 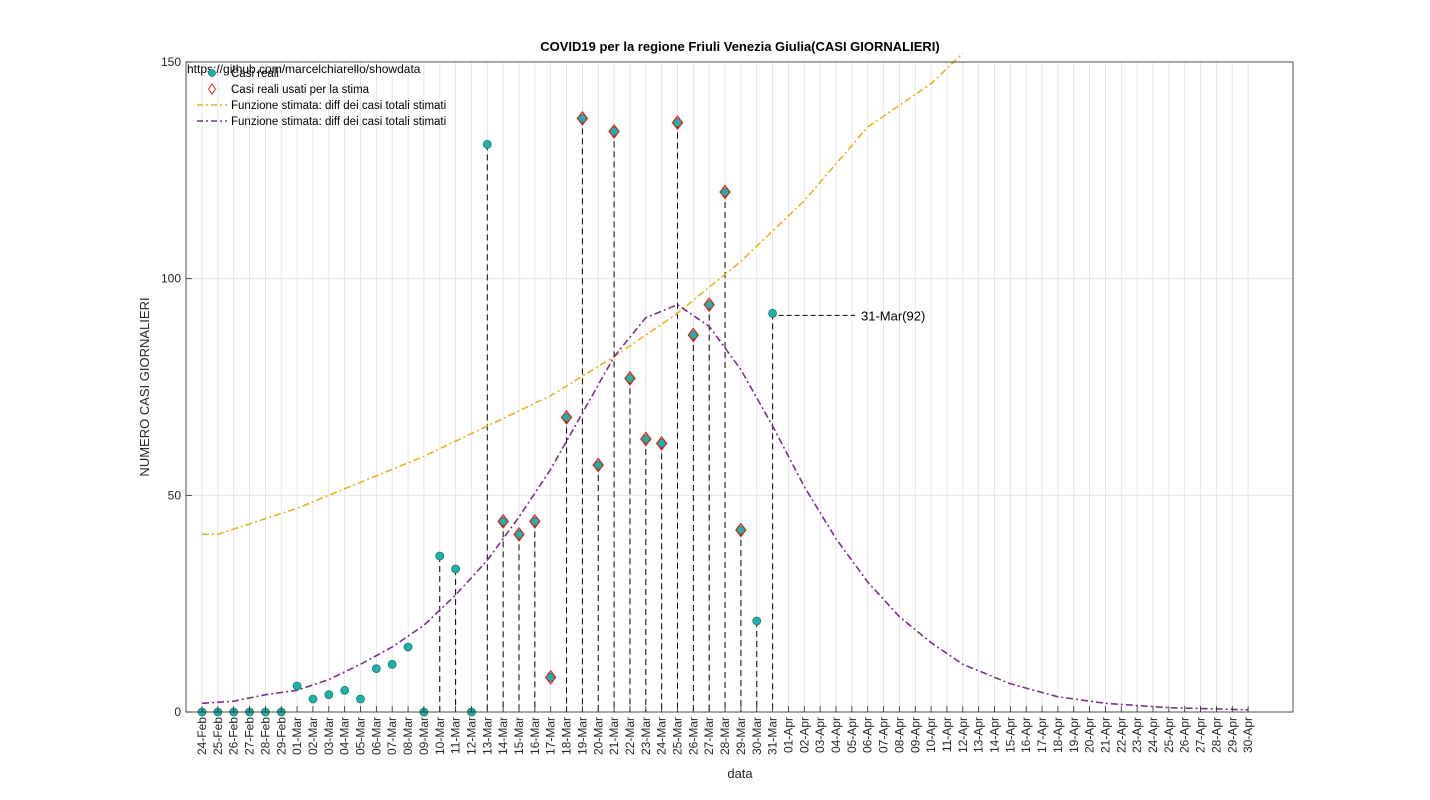 I want to click on x-tick-label: 07-Apr, so click(x=884, y=735).